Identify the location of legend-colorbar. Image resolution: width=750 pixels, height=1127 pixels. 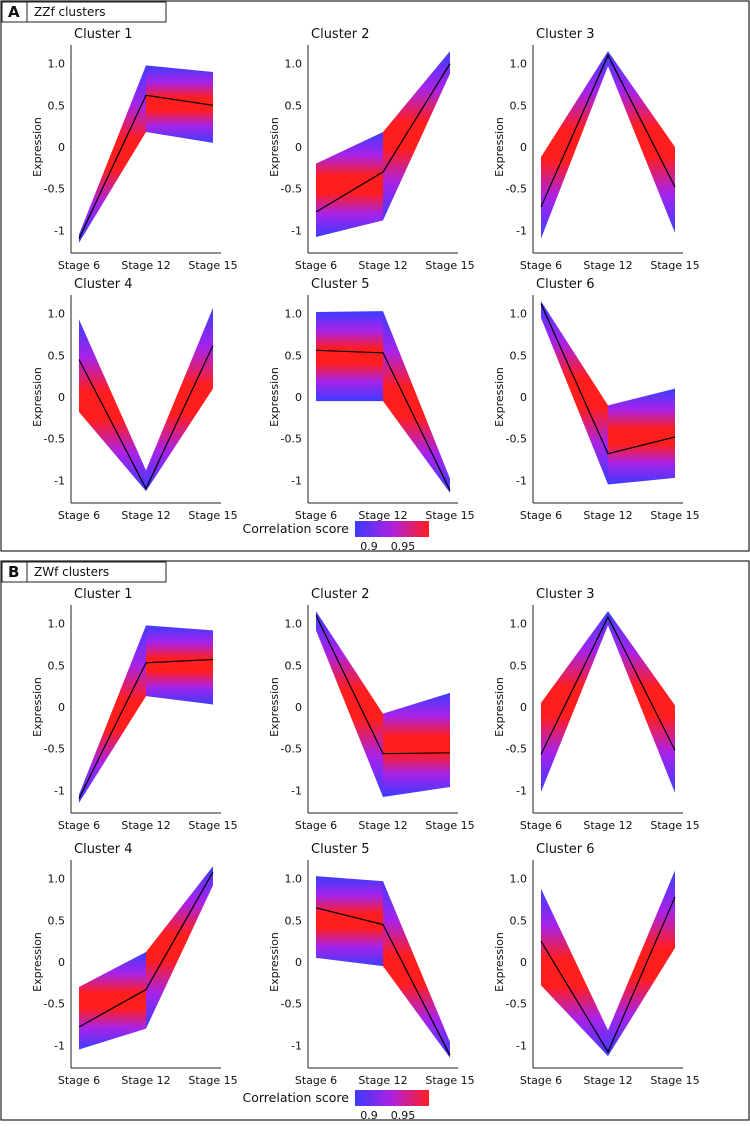
(392, 529).